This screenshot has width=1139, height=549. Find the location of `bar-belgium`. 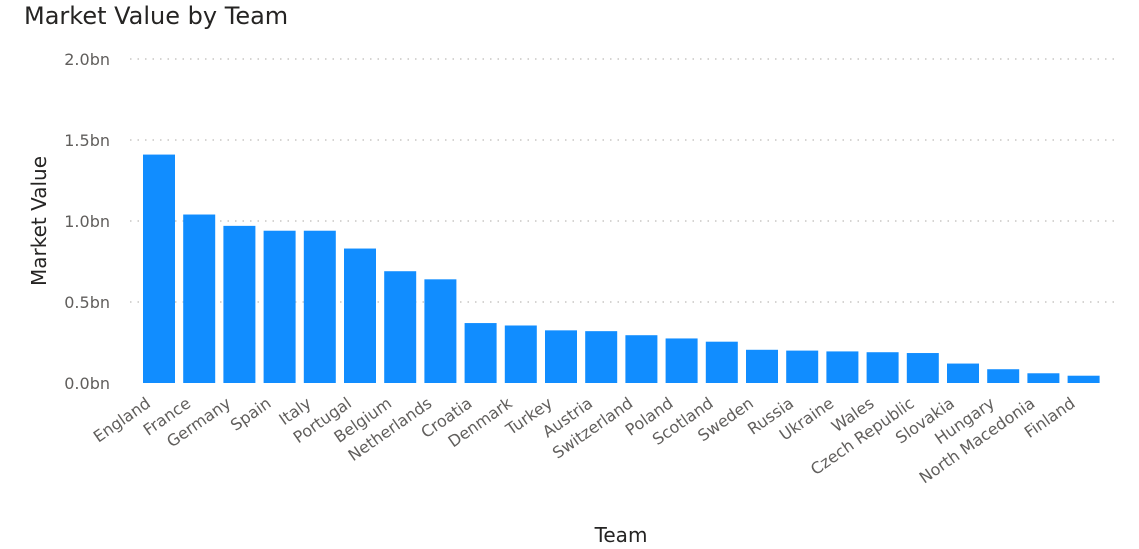

bar-belgium is located at coordinates (400, 327).